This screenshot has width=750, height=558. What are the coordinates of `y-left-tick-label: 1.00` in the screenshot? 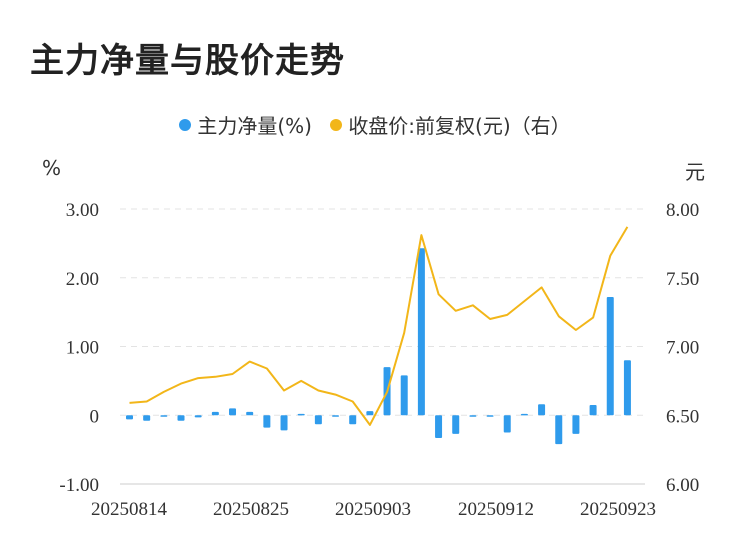 It's located at (82, 348).